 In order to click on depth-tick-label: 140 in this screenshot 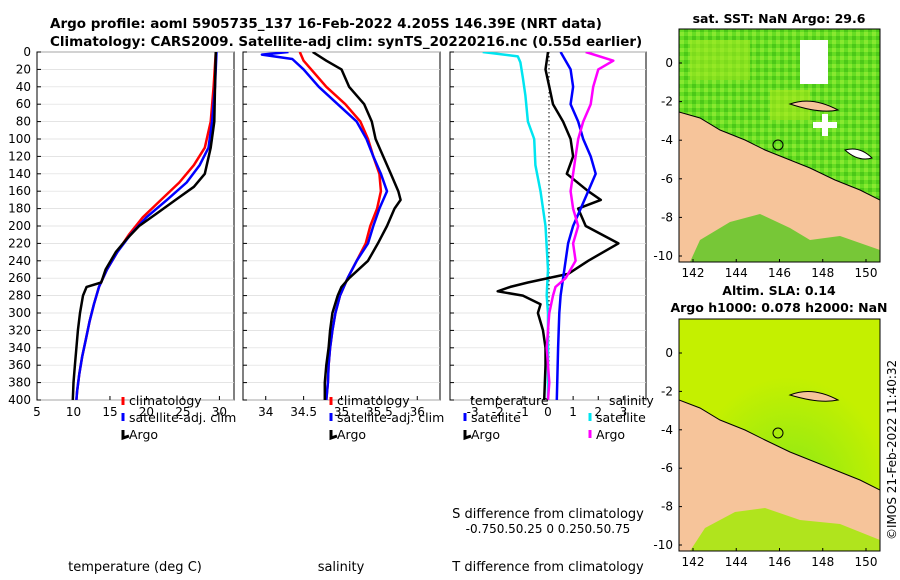, I will do `click(19, 174)`.